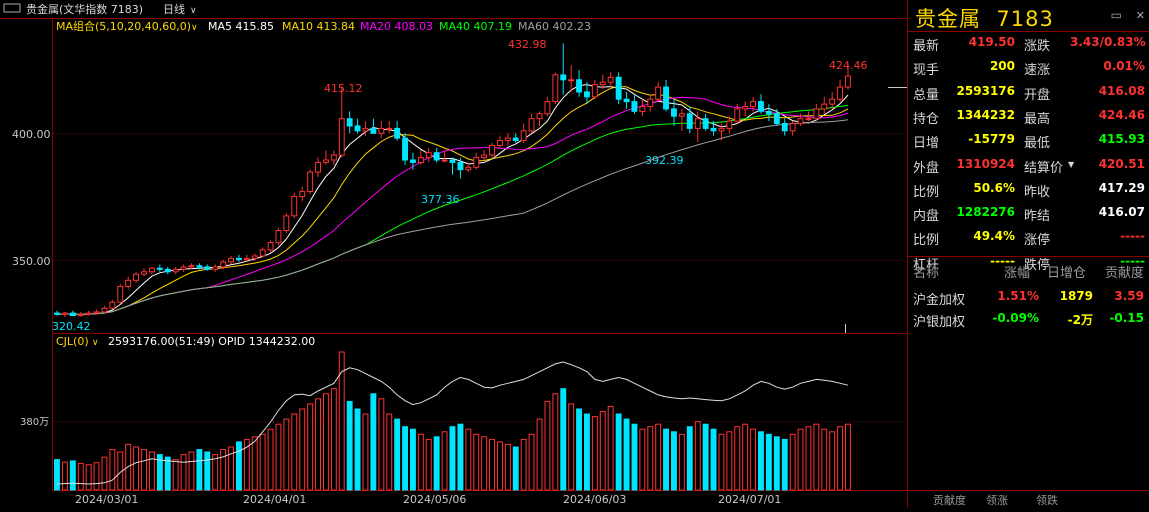  I want to click on period-selector: 日线, so click(174, 9).